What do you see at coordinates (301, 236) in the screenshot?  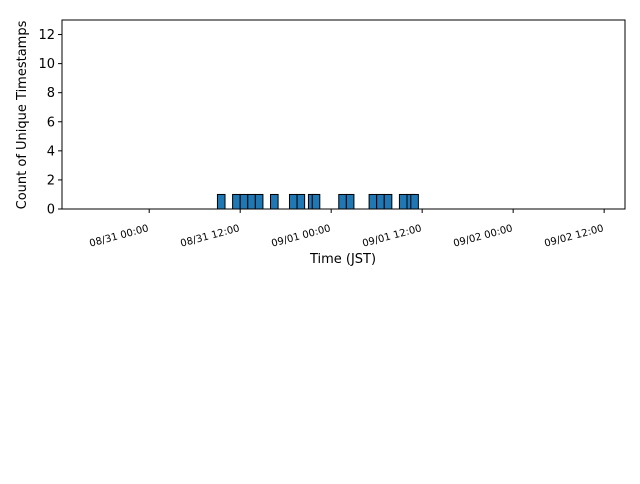 I see `x-tick-label: 09/01 00:00` at bounding box center [301, 236].